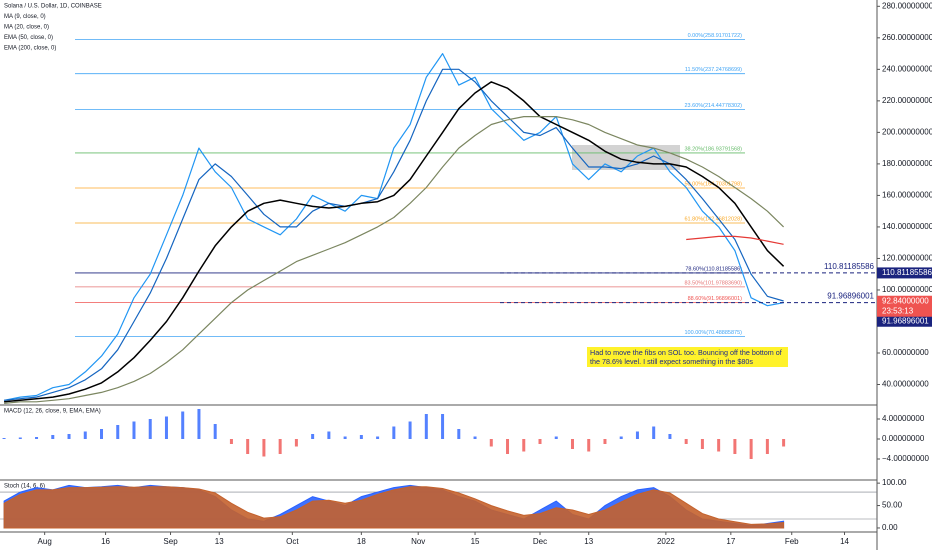 The height and width of the screenshot is (550, 932). What do you see at coordinates (894, 482) in the screenshot?
I see `y-tick-label: 100.00` at bounding box center [894, 482].